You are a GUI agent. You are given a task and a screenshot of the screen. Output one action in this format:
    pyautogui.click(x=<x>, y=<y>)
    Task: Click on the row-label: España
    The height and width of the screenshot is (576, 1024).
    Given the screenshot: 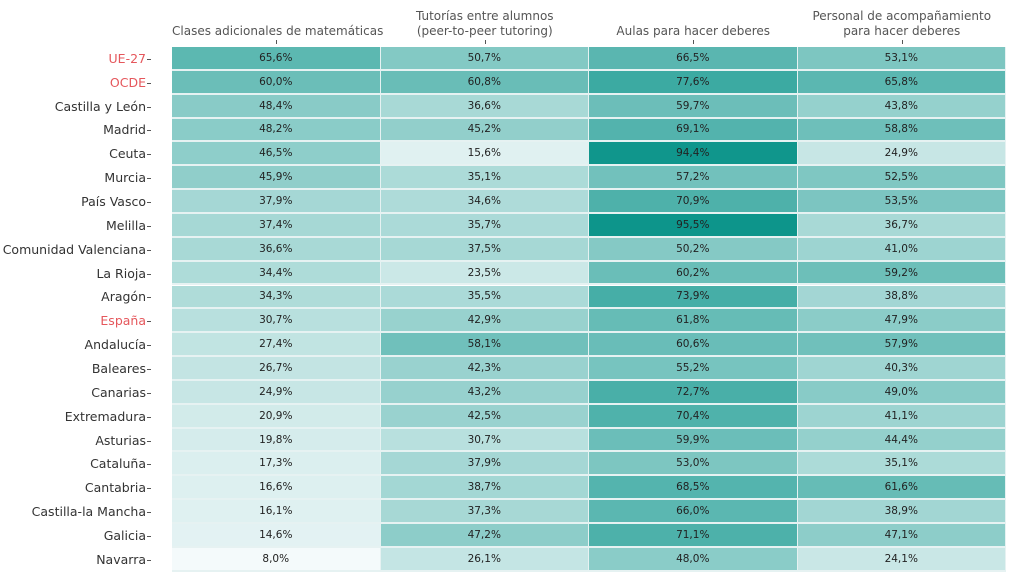 What is the action you would take?
    pyautogui.click(x=123, y=321)
    